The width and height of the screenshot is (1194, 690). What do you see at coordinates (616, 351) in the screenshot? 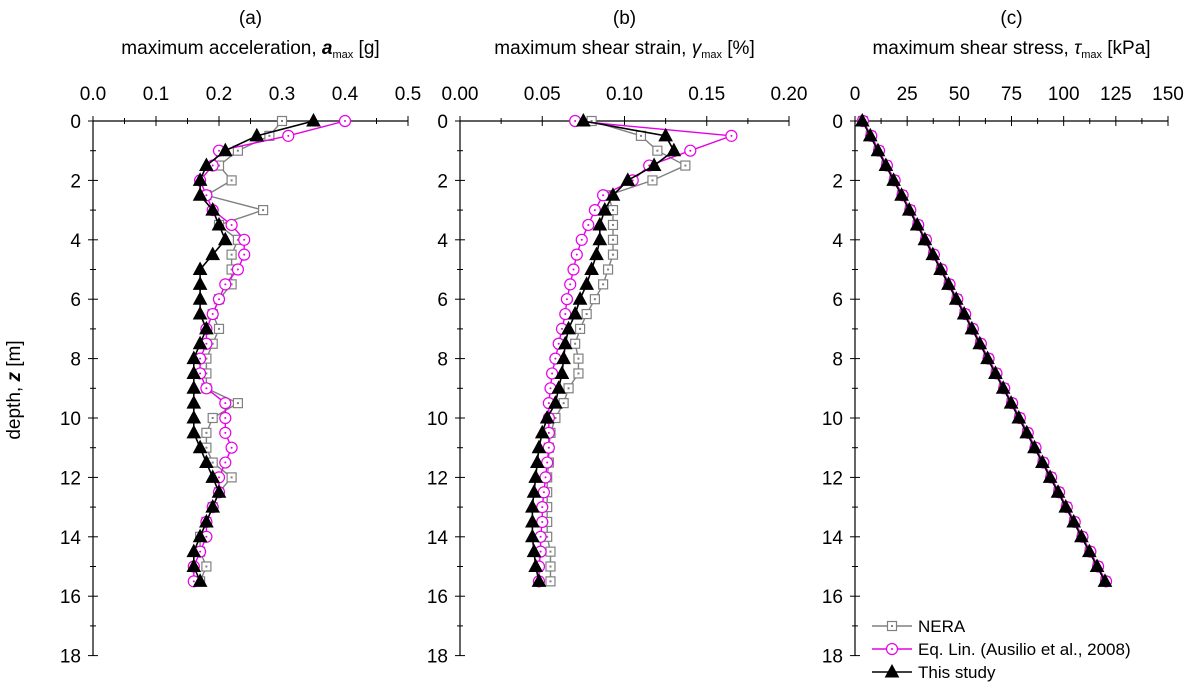
I see `series-line-nera` at bounding box center [616, 351].